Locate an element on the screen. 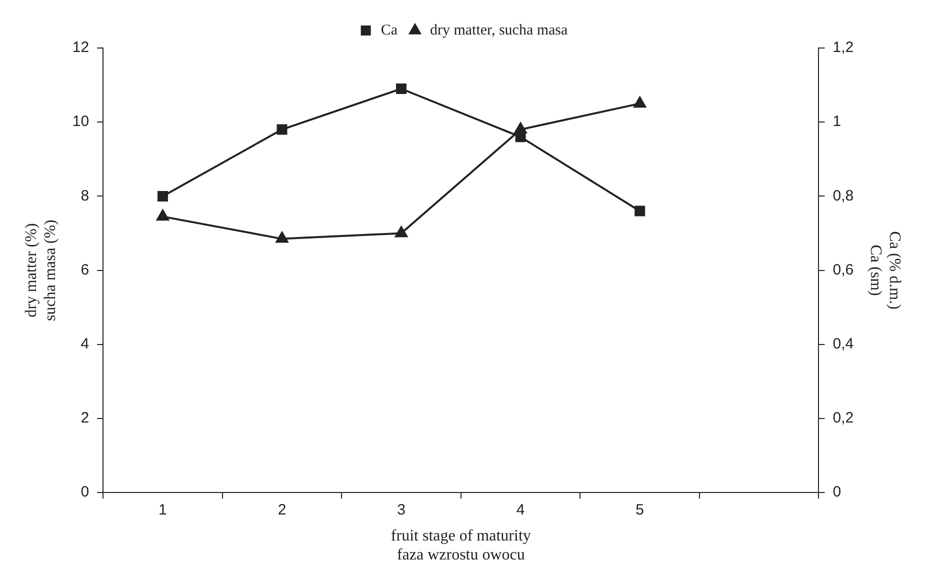  y2-tick-label: 0,4 is located at coordinates (843, 344).